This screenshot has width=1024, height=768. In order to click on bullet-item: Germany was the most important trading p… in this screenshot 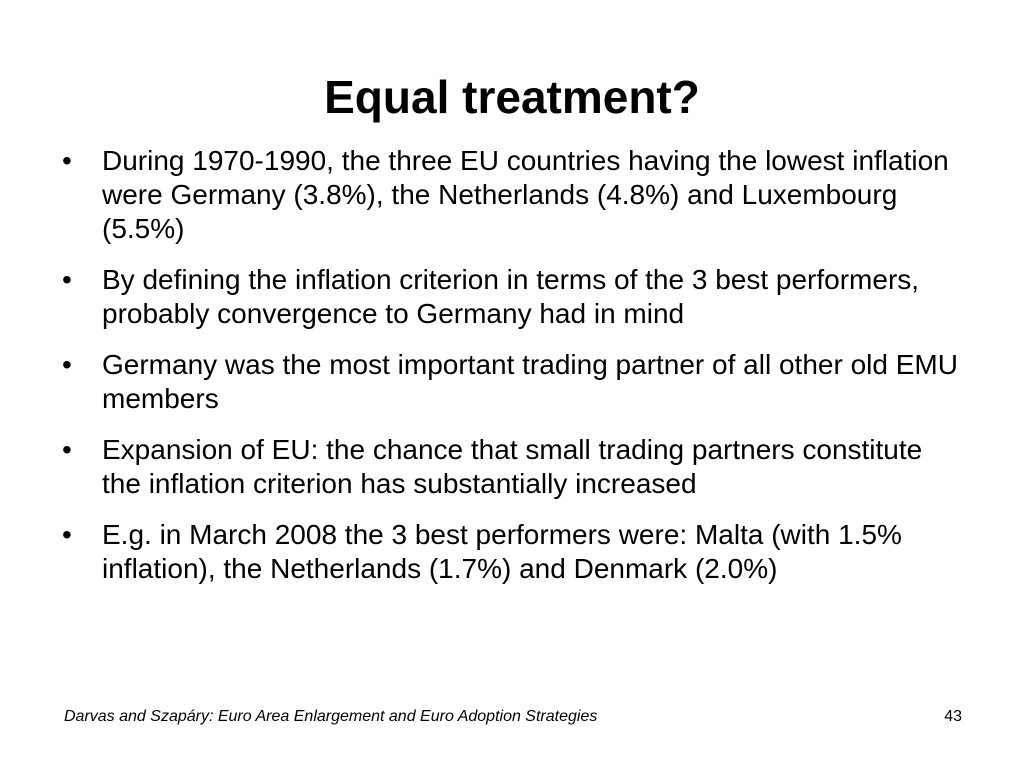, I will do `click(512, 382)`.